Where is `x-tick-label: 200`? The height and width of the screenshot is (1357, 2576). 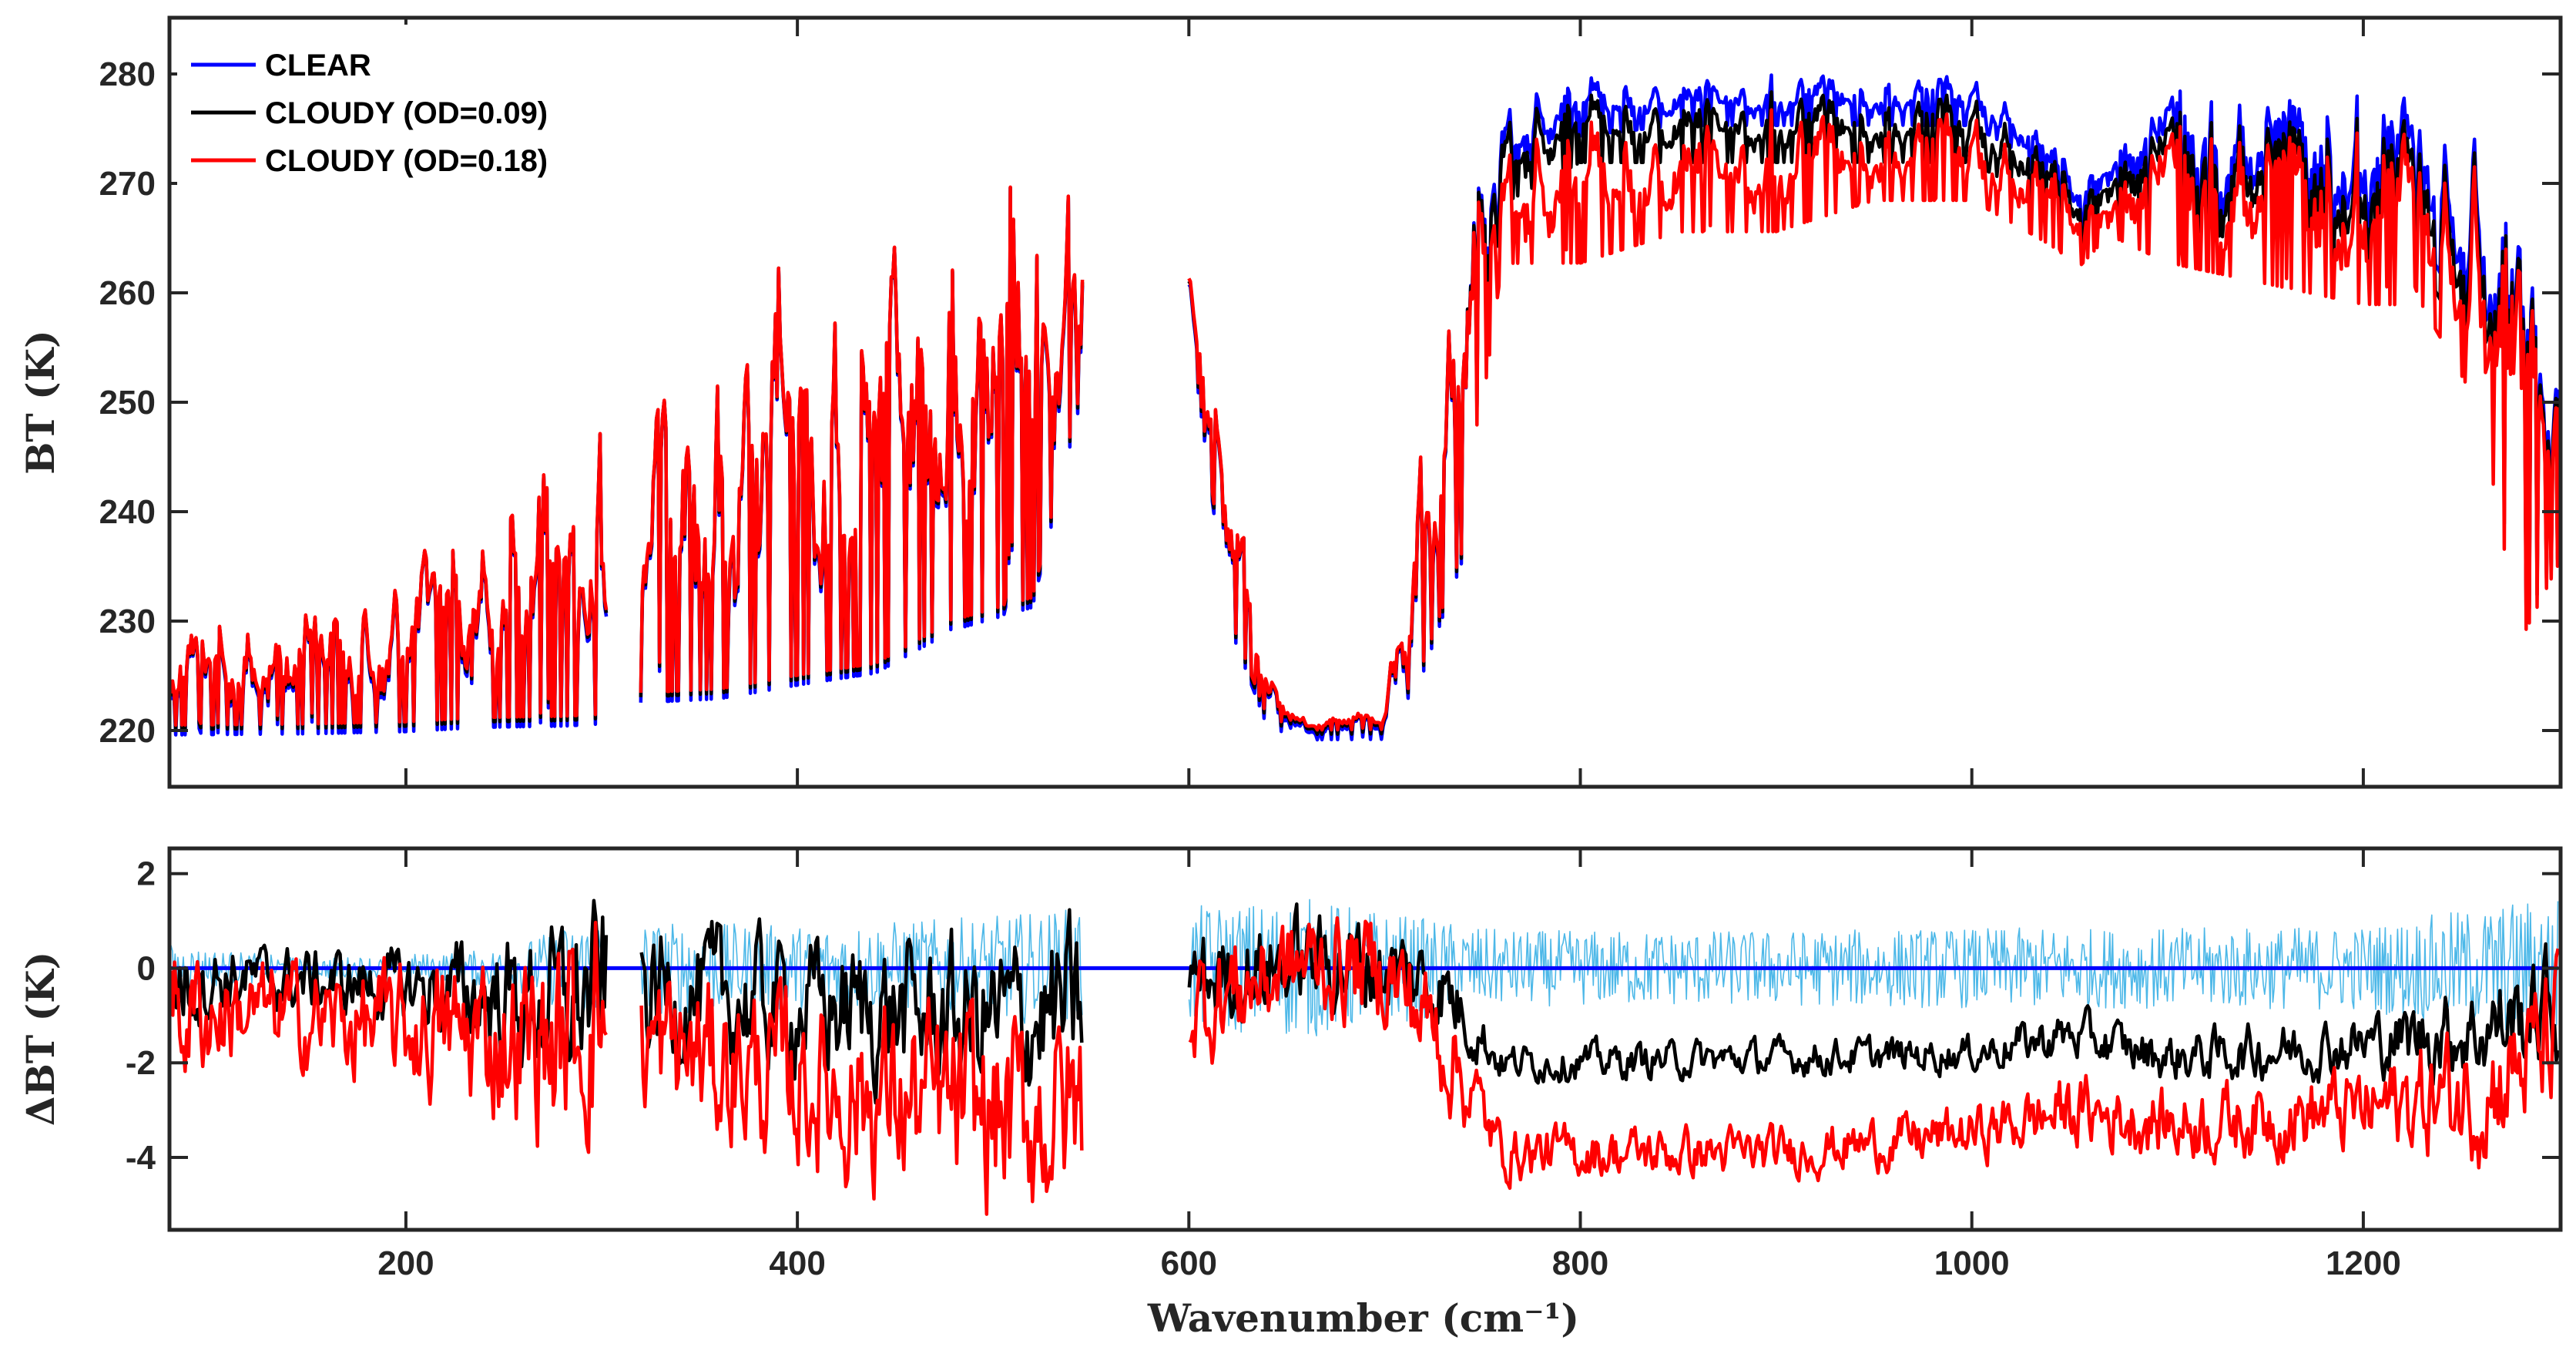 x-tick-label: 200 is located at coordinates (405, 1263).